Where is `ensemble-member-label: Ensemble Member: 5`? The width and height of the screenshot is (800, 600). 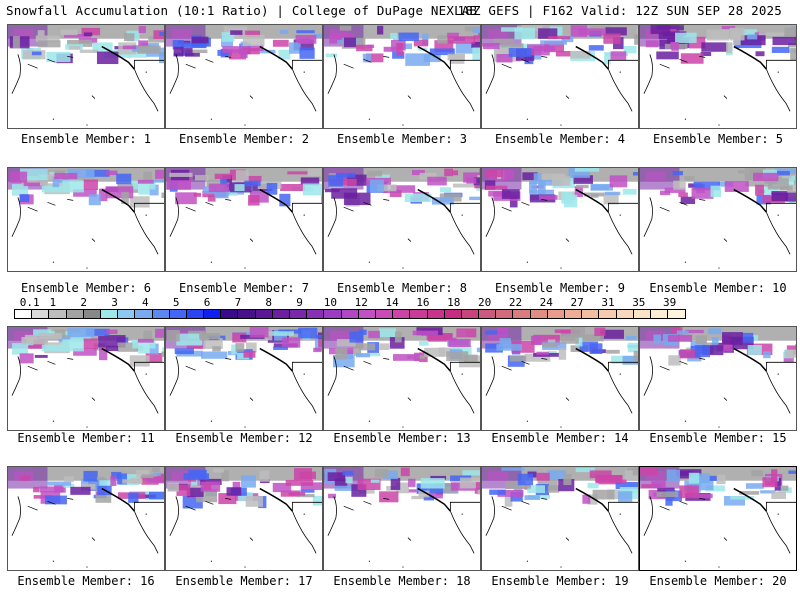 ensemble-member-label: Ensemble Member: 5 is located at coordinates (718, 139).